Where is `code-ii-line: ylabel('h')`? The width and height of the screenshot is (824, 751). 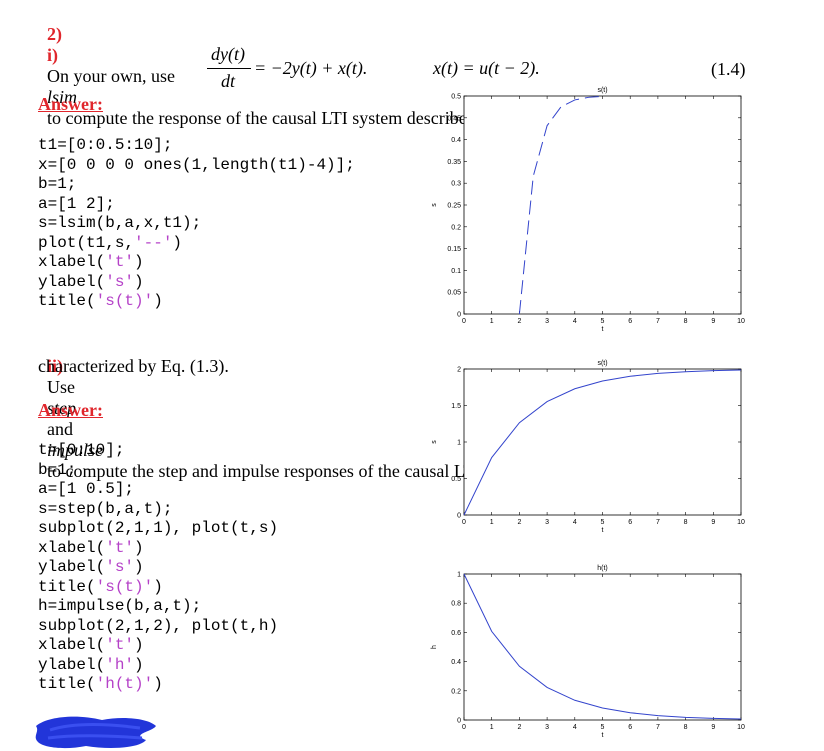
code-ii-line: ylabel('h') is located at coordinates (91, 664).